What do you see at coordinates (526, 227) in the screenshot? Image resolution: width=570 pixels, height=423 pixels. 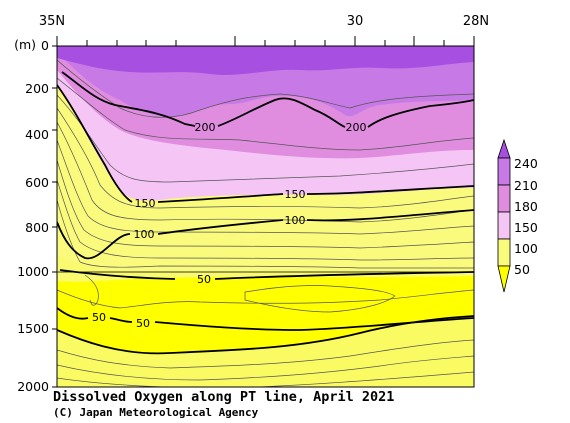 I see `colorbar-label: 150` at bounding box center [526, 227].